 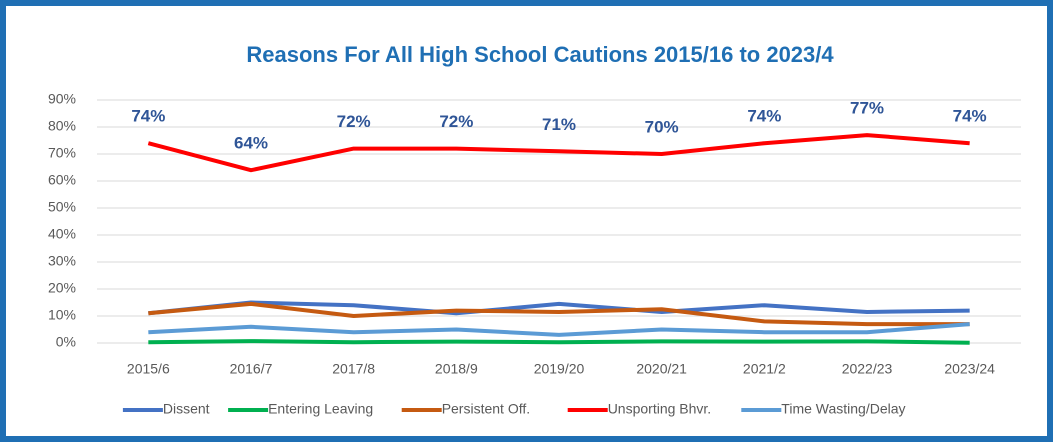 What do you see at coordinates (66, 342) in the screenshot?
I see `y-tick-label: 0%` at bounding box center [66, 342].